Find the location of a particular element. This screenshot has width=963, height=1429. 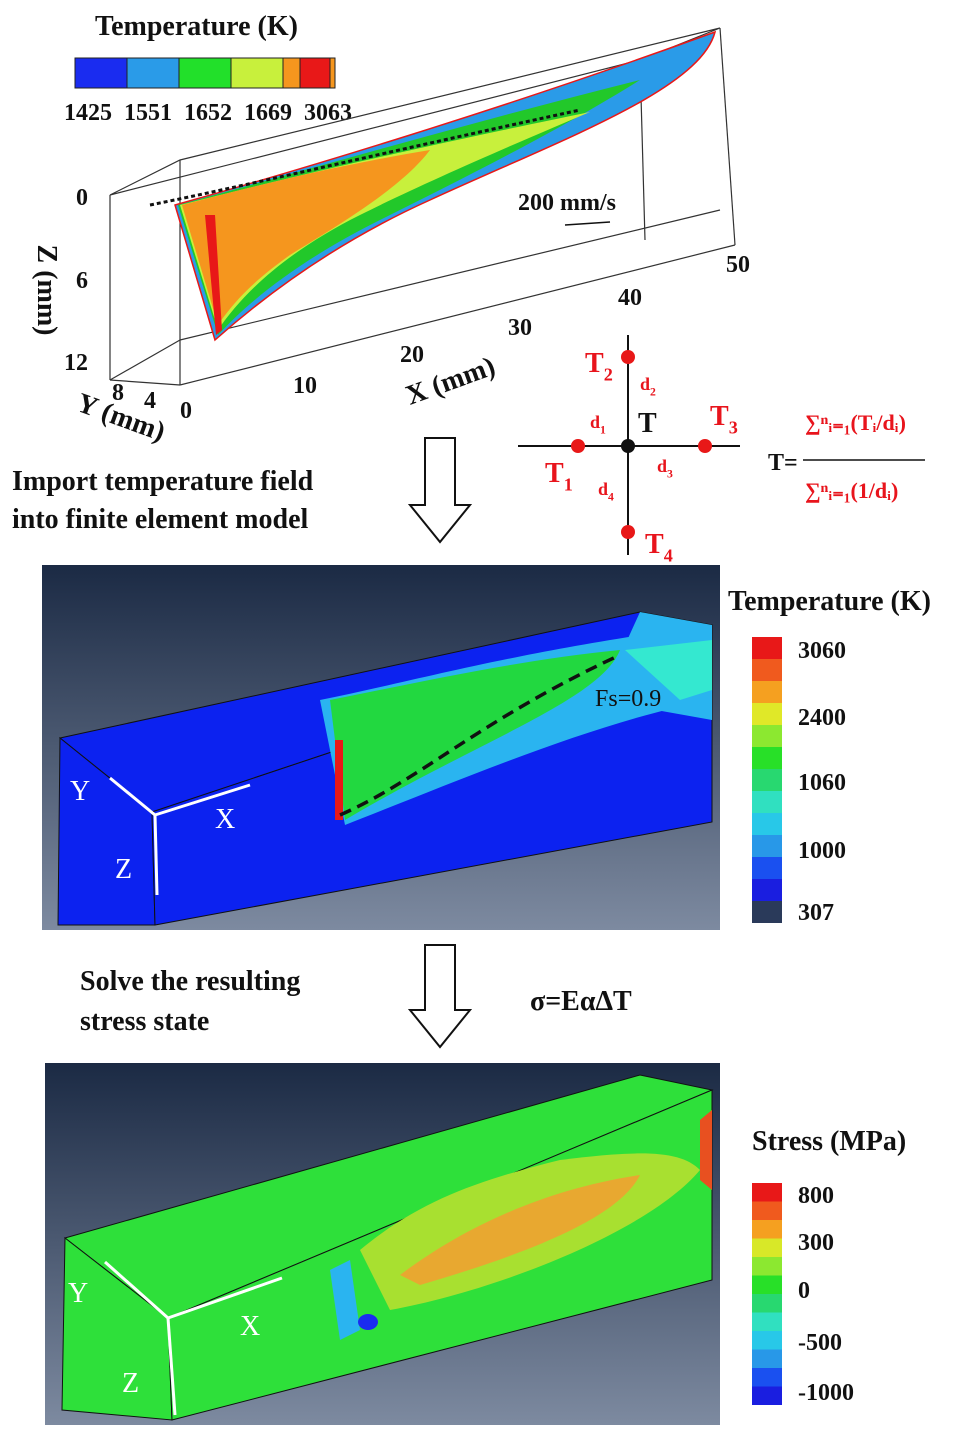

subscripted-label: T1 is located at coordinates (559, 476).